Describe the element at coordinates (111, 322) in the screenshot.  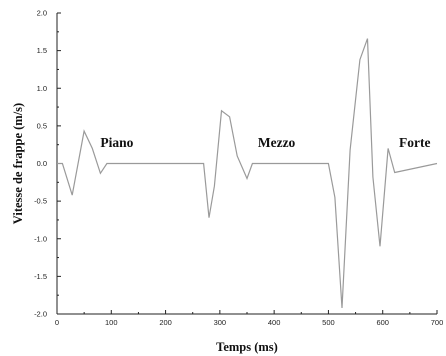
I see `x-tick-label: 100` at that location.